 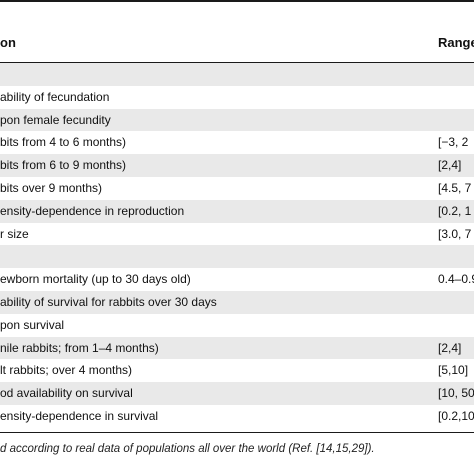 What do you see at coordinates (237, 97) in the screenshot?
I see `table-row: ability of fecundation` at bounding box center [237, 97].